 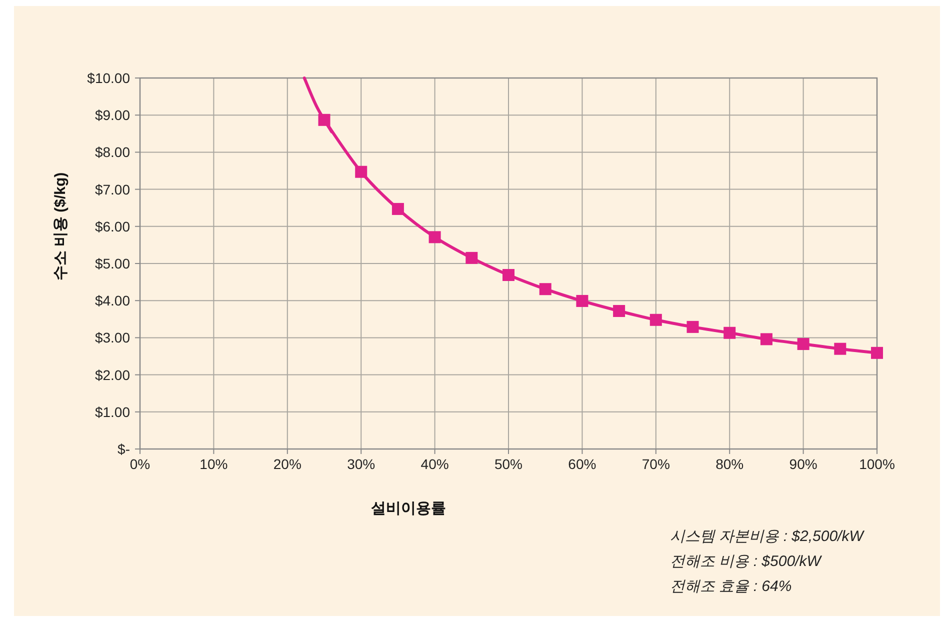 I want to click on text: 전해조 비용 : $500/kW, so click(x=746, y=561).